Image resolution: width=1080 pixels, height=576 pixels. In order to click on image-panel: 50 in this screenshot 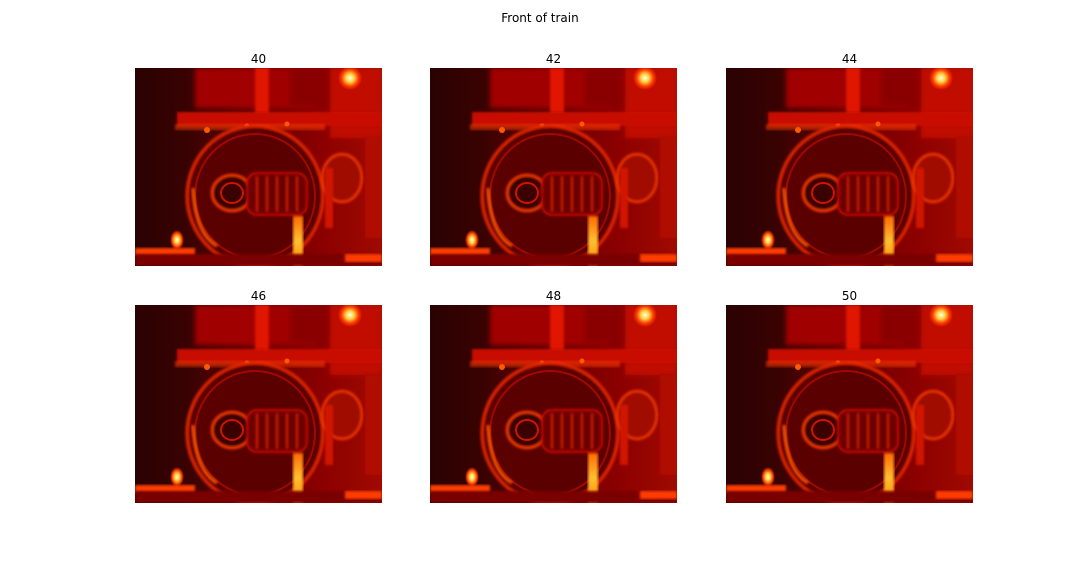, I will do `click(849, 395)`.